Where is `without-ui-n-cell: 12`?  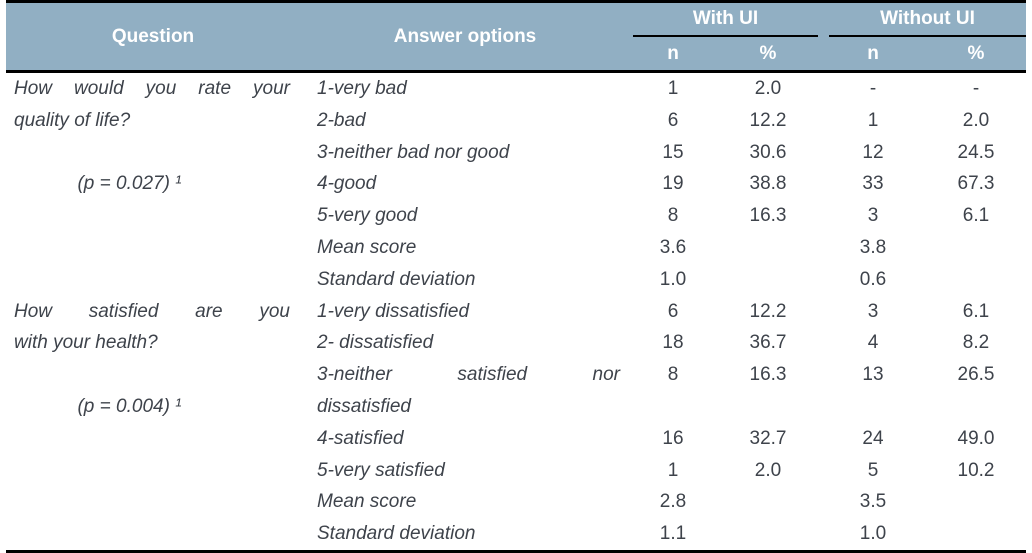
without-ui-n-cell: 12 is located at coordinates (873, 152).